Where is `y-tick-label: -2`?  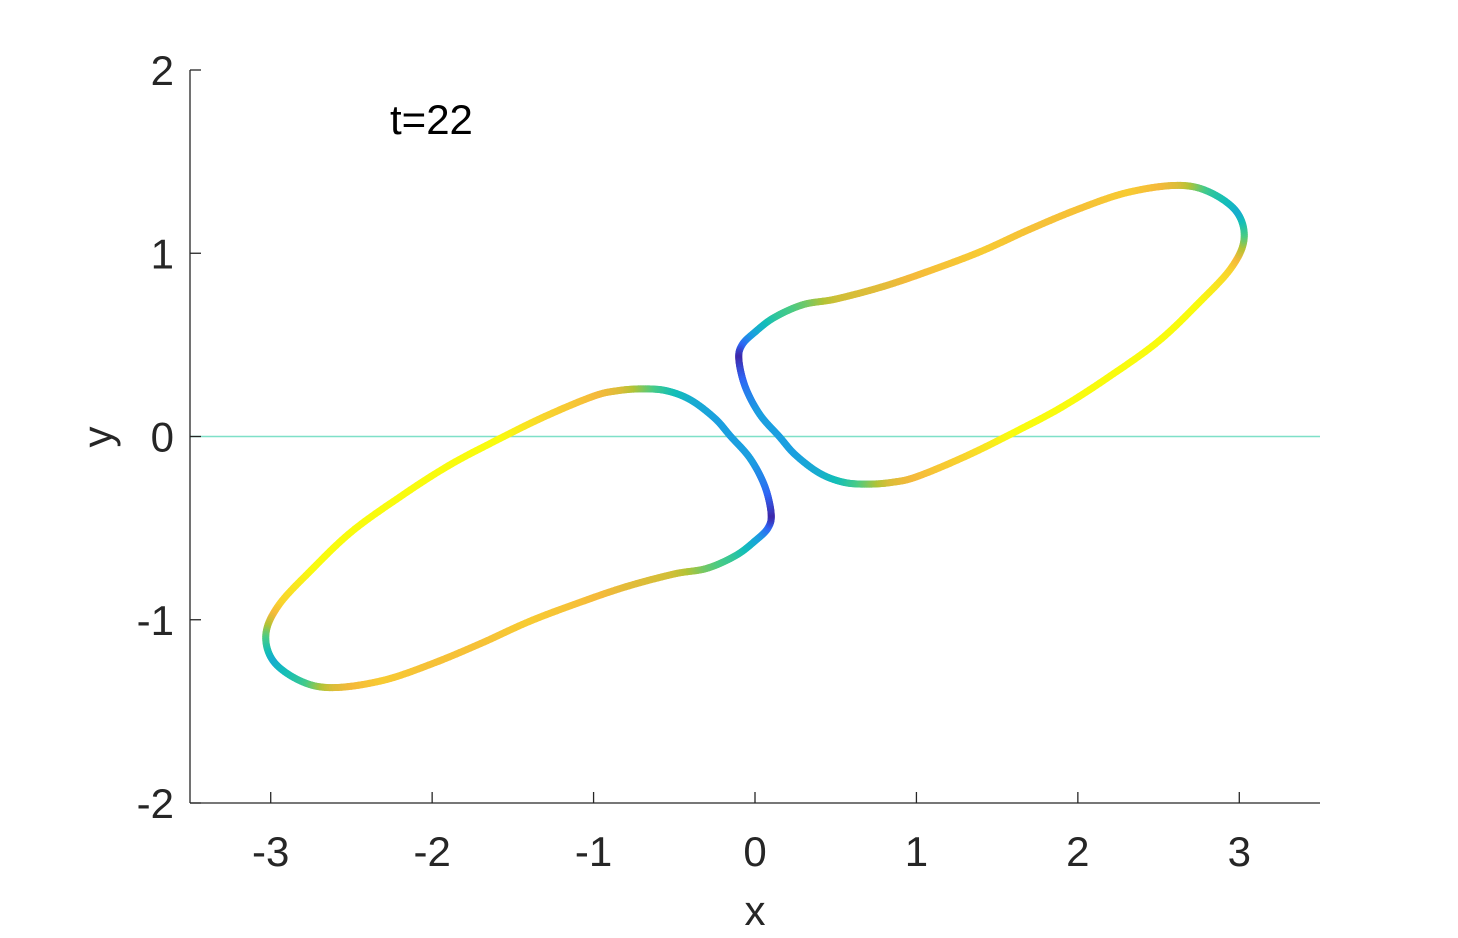
y-tick-label: -2 is located at coordinates (155, 803).